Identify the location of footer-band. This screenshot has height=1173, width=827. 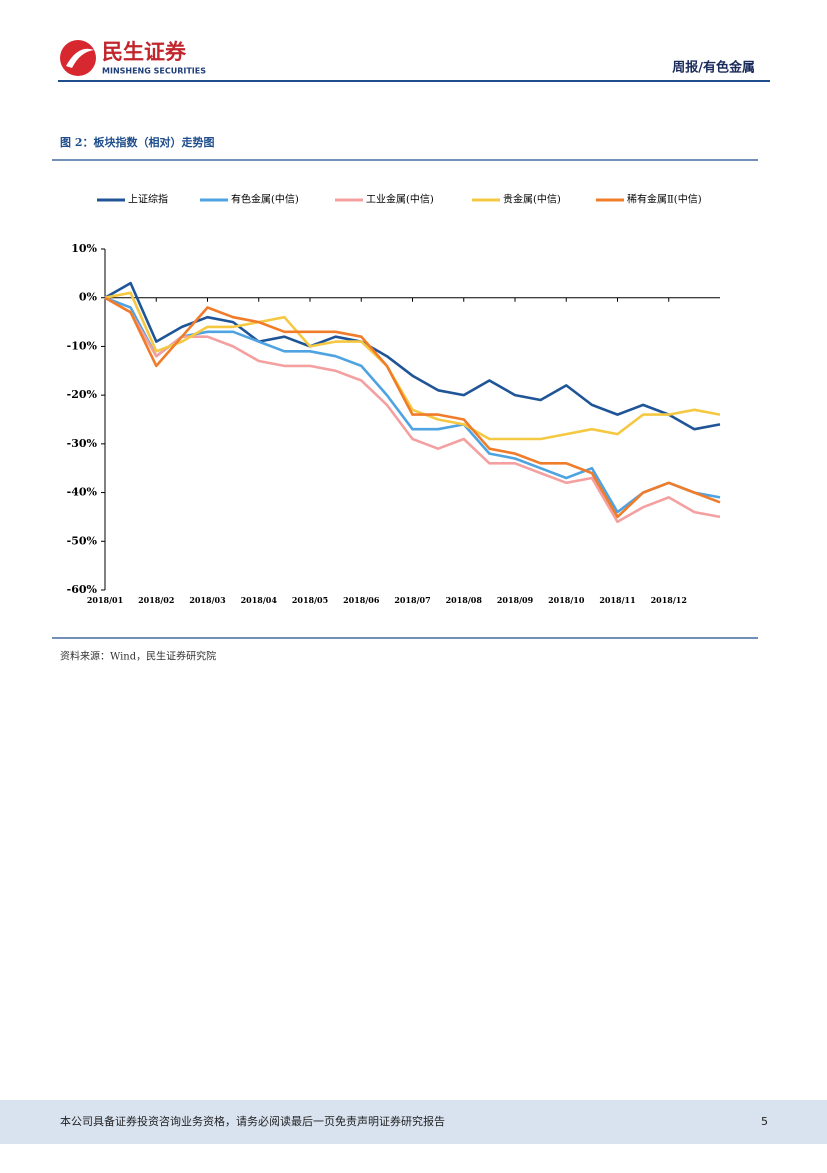
(413, 1122).